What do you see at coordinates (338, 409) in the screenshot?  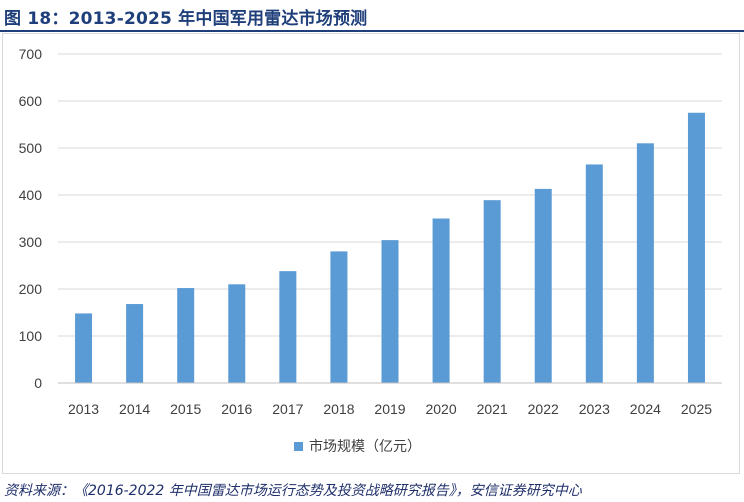 I see `x-tick-label: 2018` at bounding box center [338, 409].